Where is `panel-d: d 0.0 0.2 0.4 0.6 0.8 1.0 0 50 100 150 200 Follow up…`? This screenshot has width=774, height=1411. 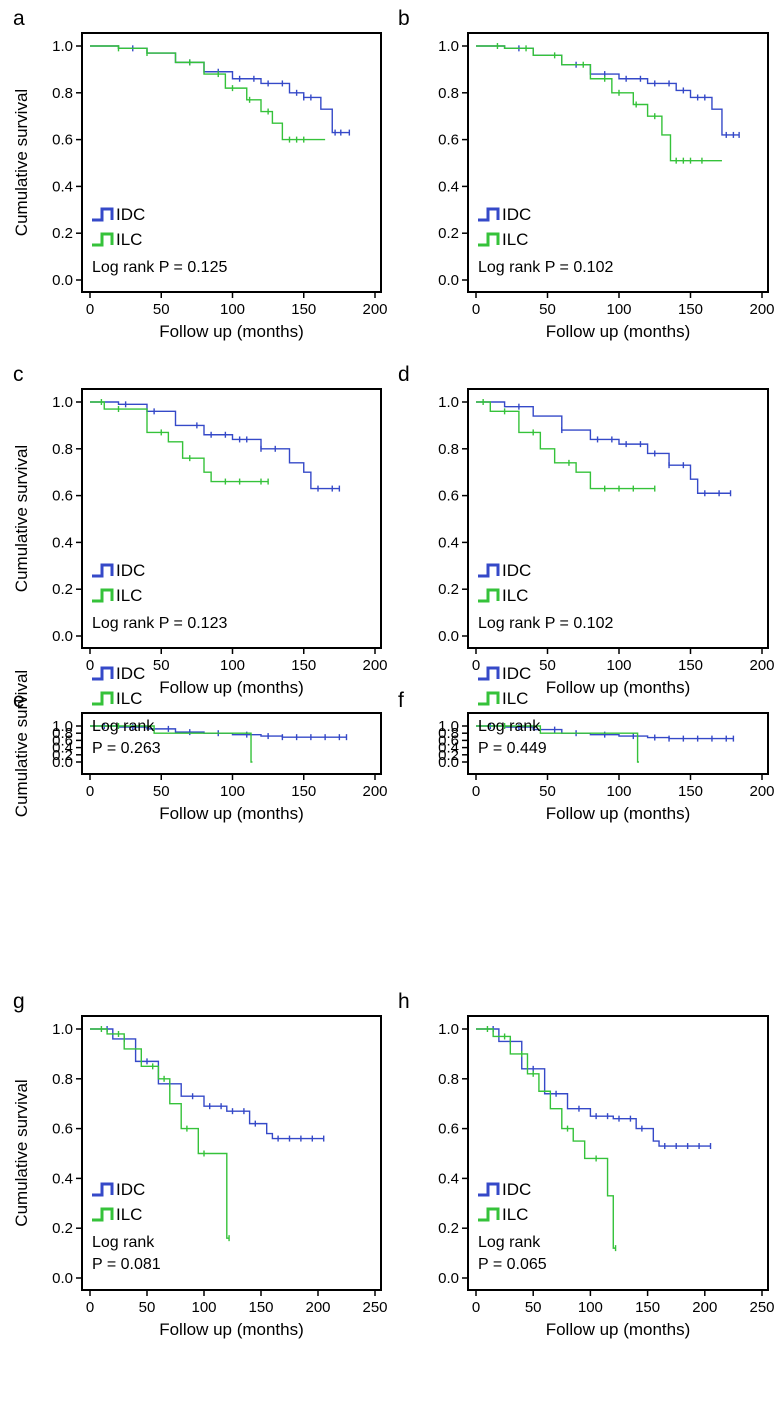 panel-d: d 0.0 0.2 0.4 0.6 0.8 1.0 0 50 100 150 200 Follow up… is located at coordinates (586, 530).